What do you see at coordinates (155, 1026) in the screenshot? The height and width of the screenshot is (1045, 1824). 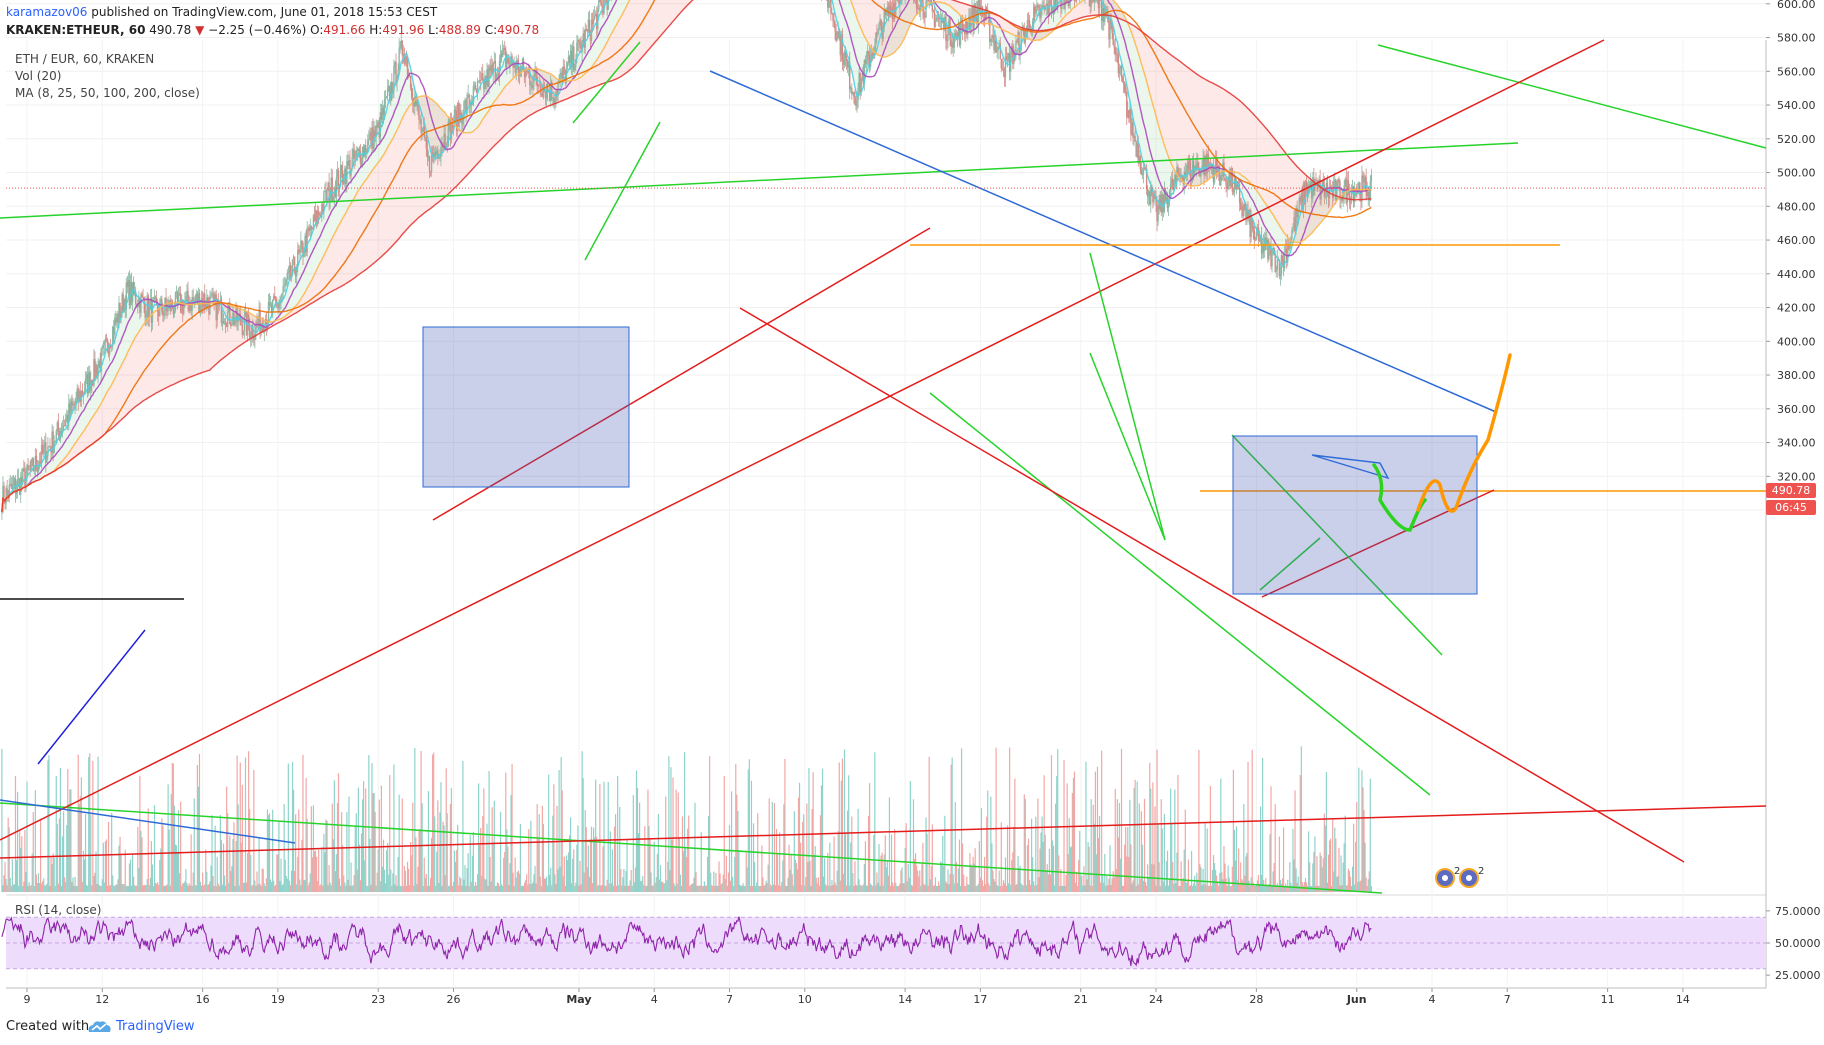 I see `tradingview-brand-link: TradingView` at bounding box center [155, 1026].